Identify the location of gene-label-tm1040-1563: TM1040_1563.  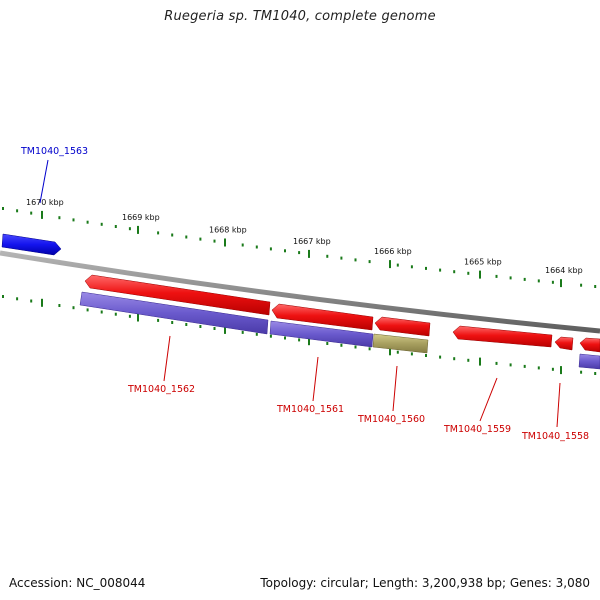
(54, 151).